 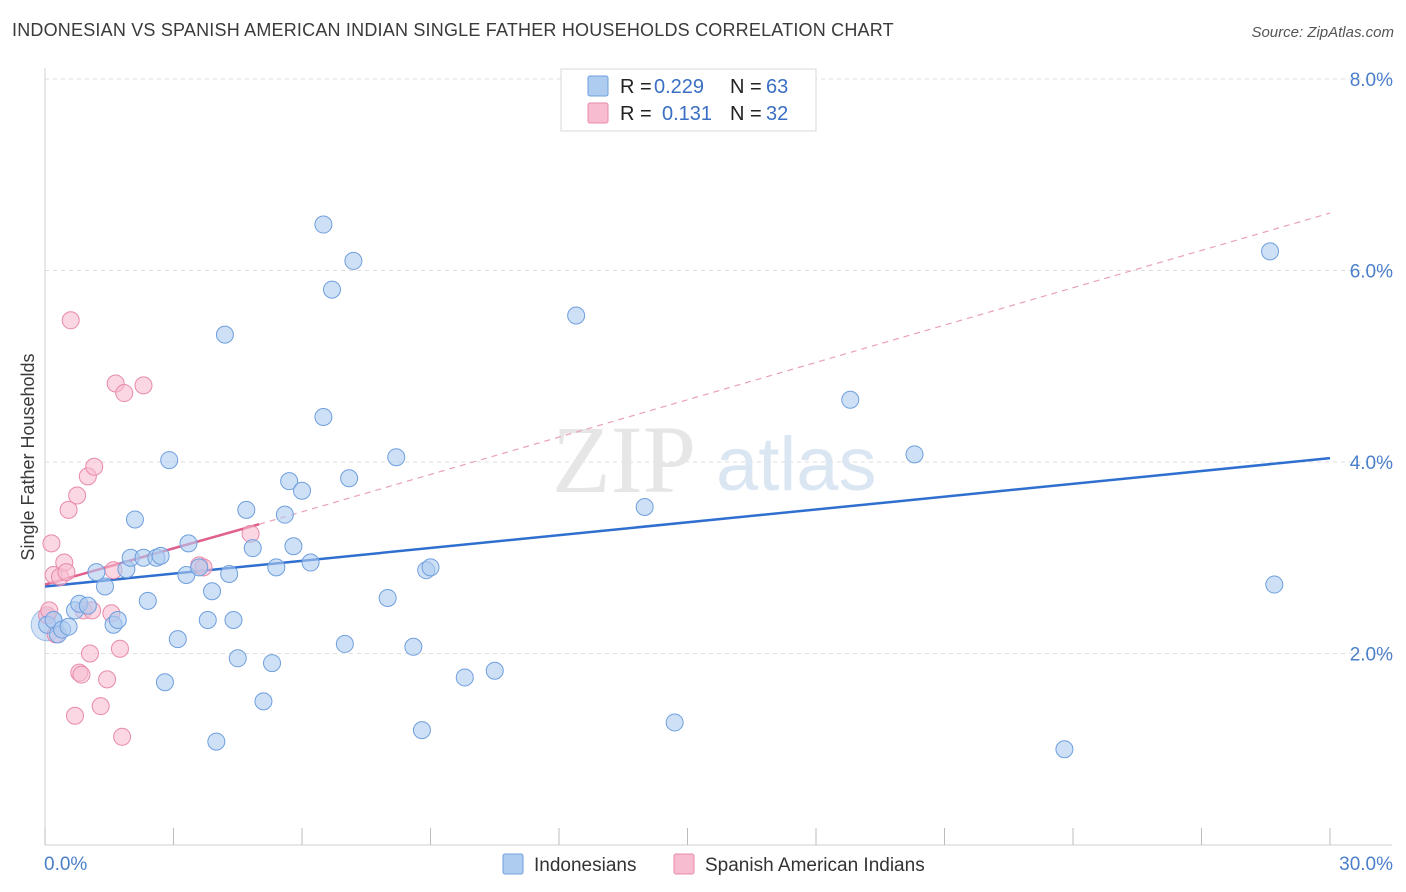 What do you see at coordinates (746, 114) in the screenshot?
I see `legend-n-label-2: N =` at bounding box center [746, 114].